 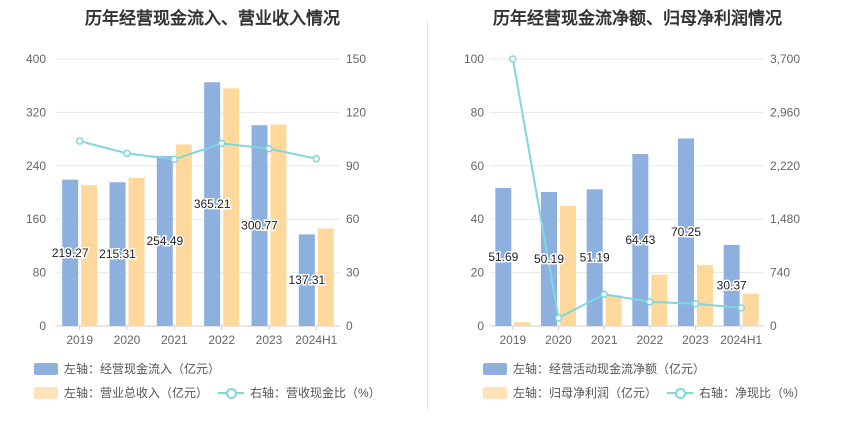 I want to click on y-right-tick-label: 150, so click(x=356, y=59).